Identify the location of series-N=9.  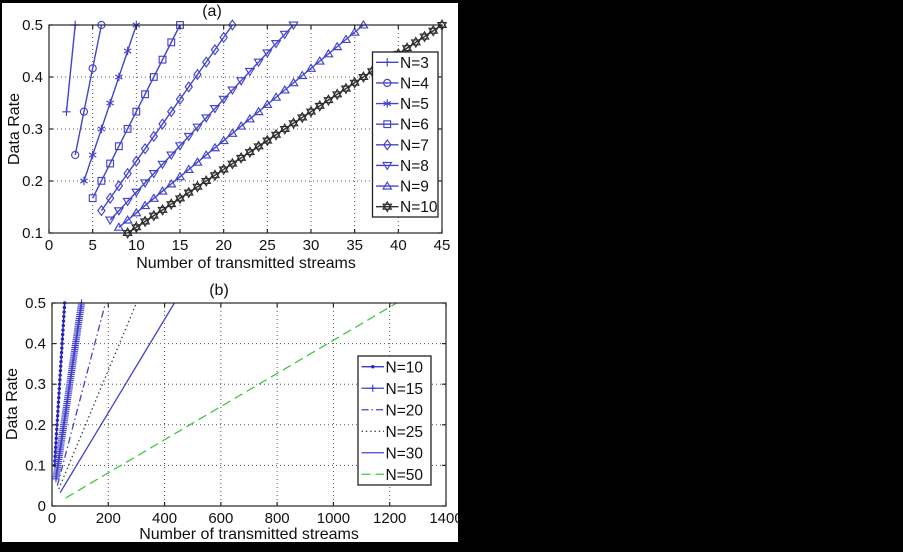
(241, 125).